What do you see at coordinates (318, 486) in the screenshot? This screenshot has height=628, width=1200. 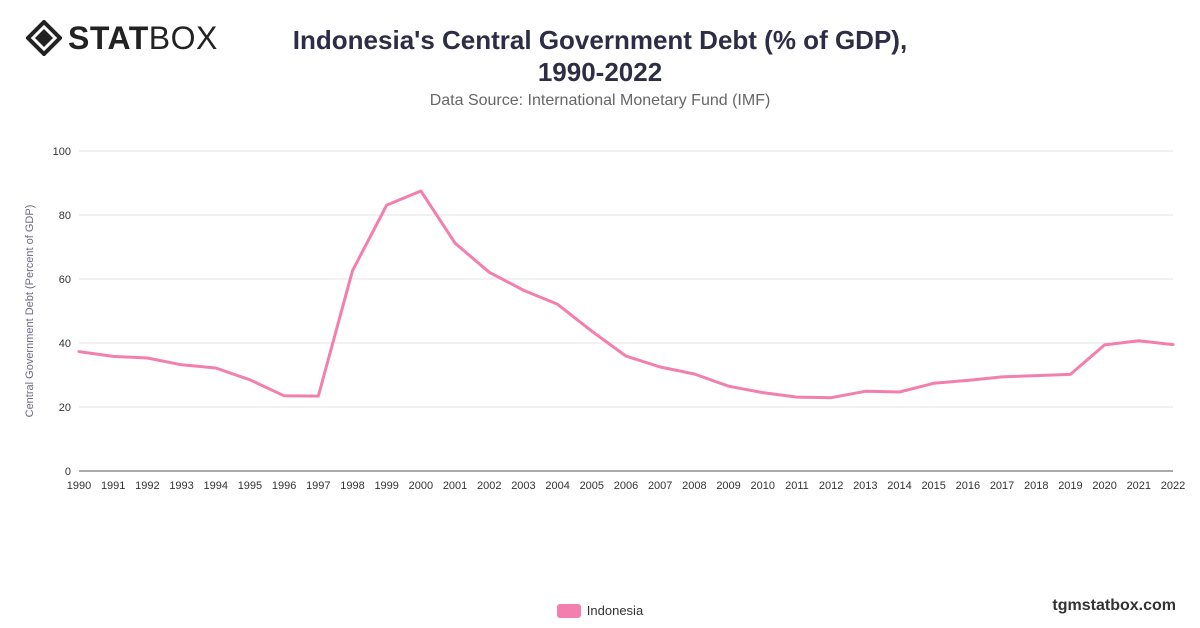 I see `x-tick-label: 1997` at bounding box center [318, 486].